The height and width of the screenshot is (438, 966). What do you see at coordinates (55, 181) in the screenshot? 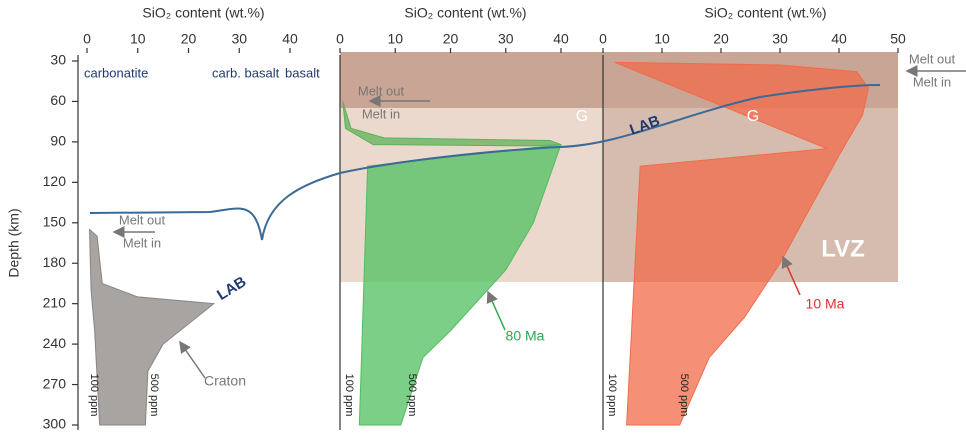
I see `y-tick-label: 120` at bounding box center [55, 181].